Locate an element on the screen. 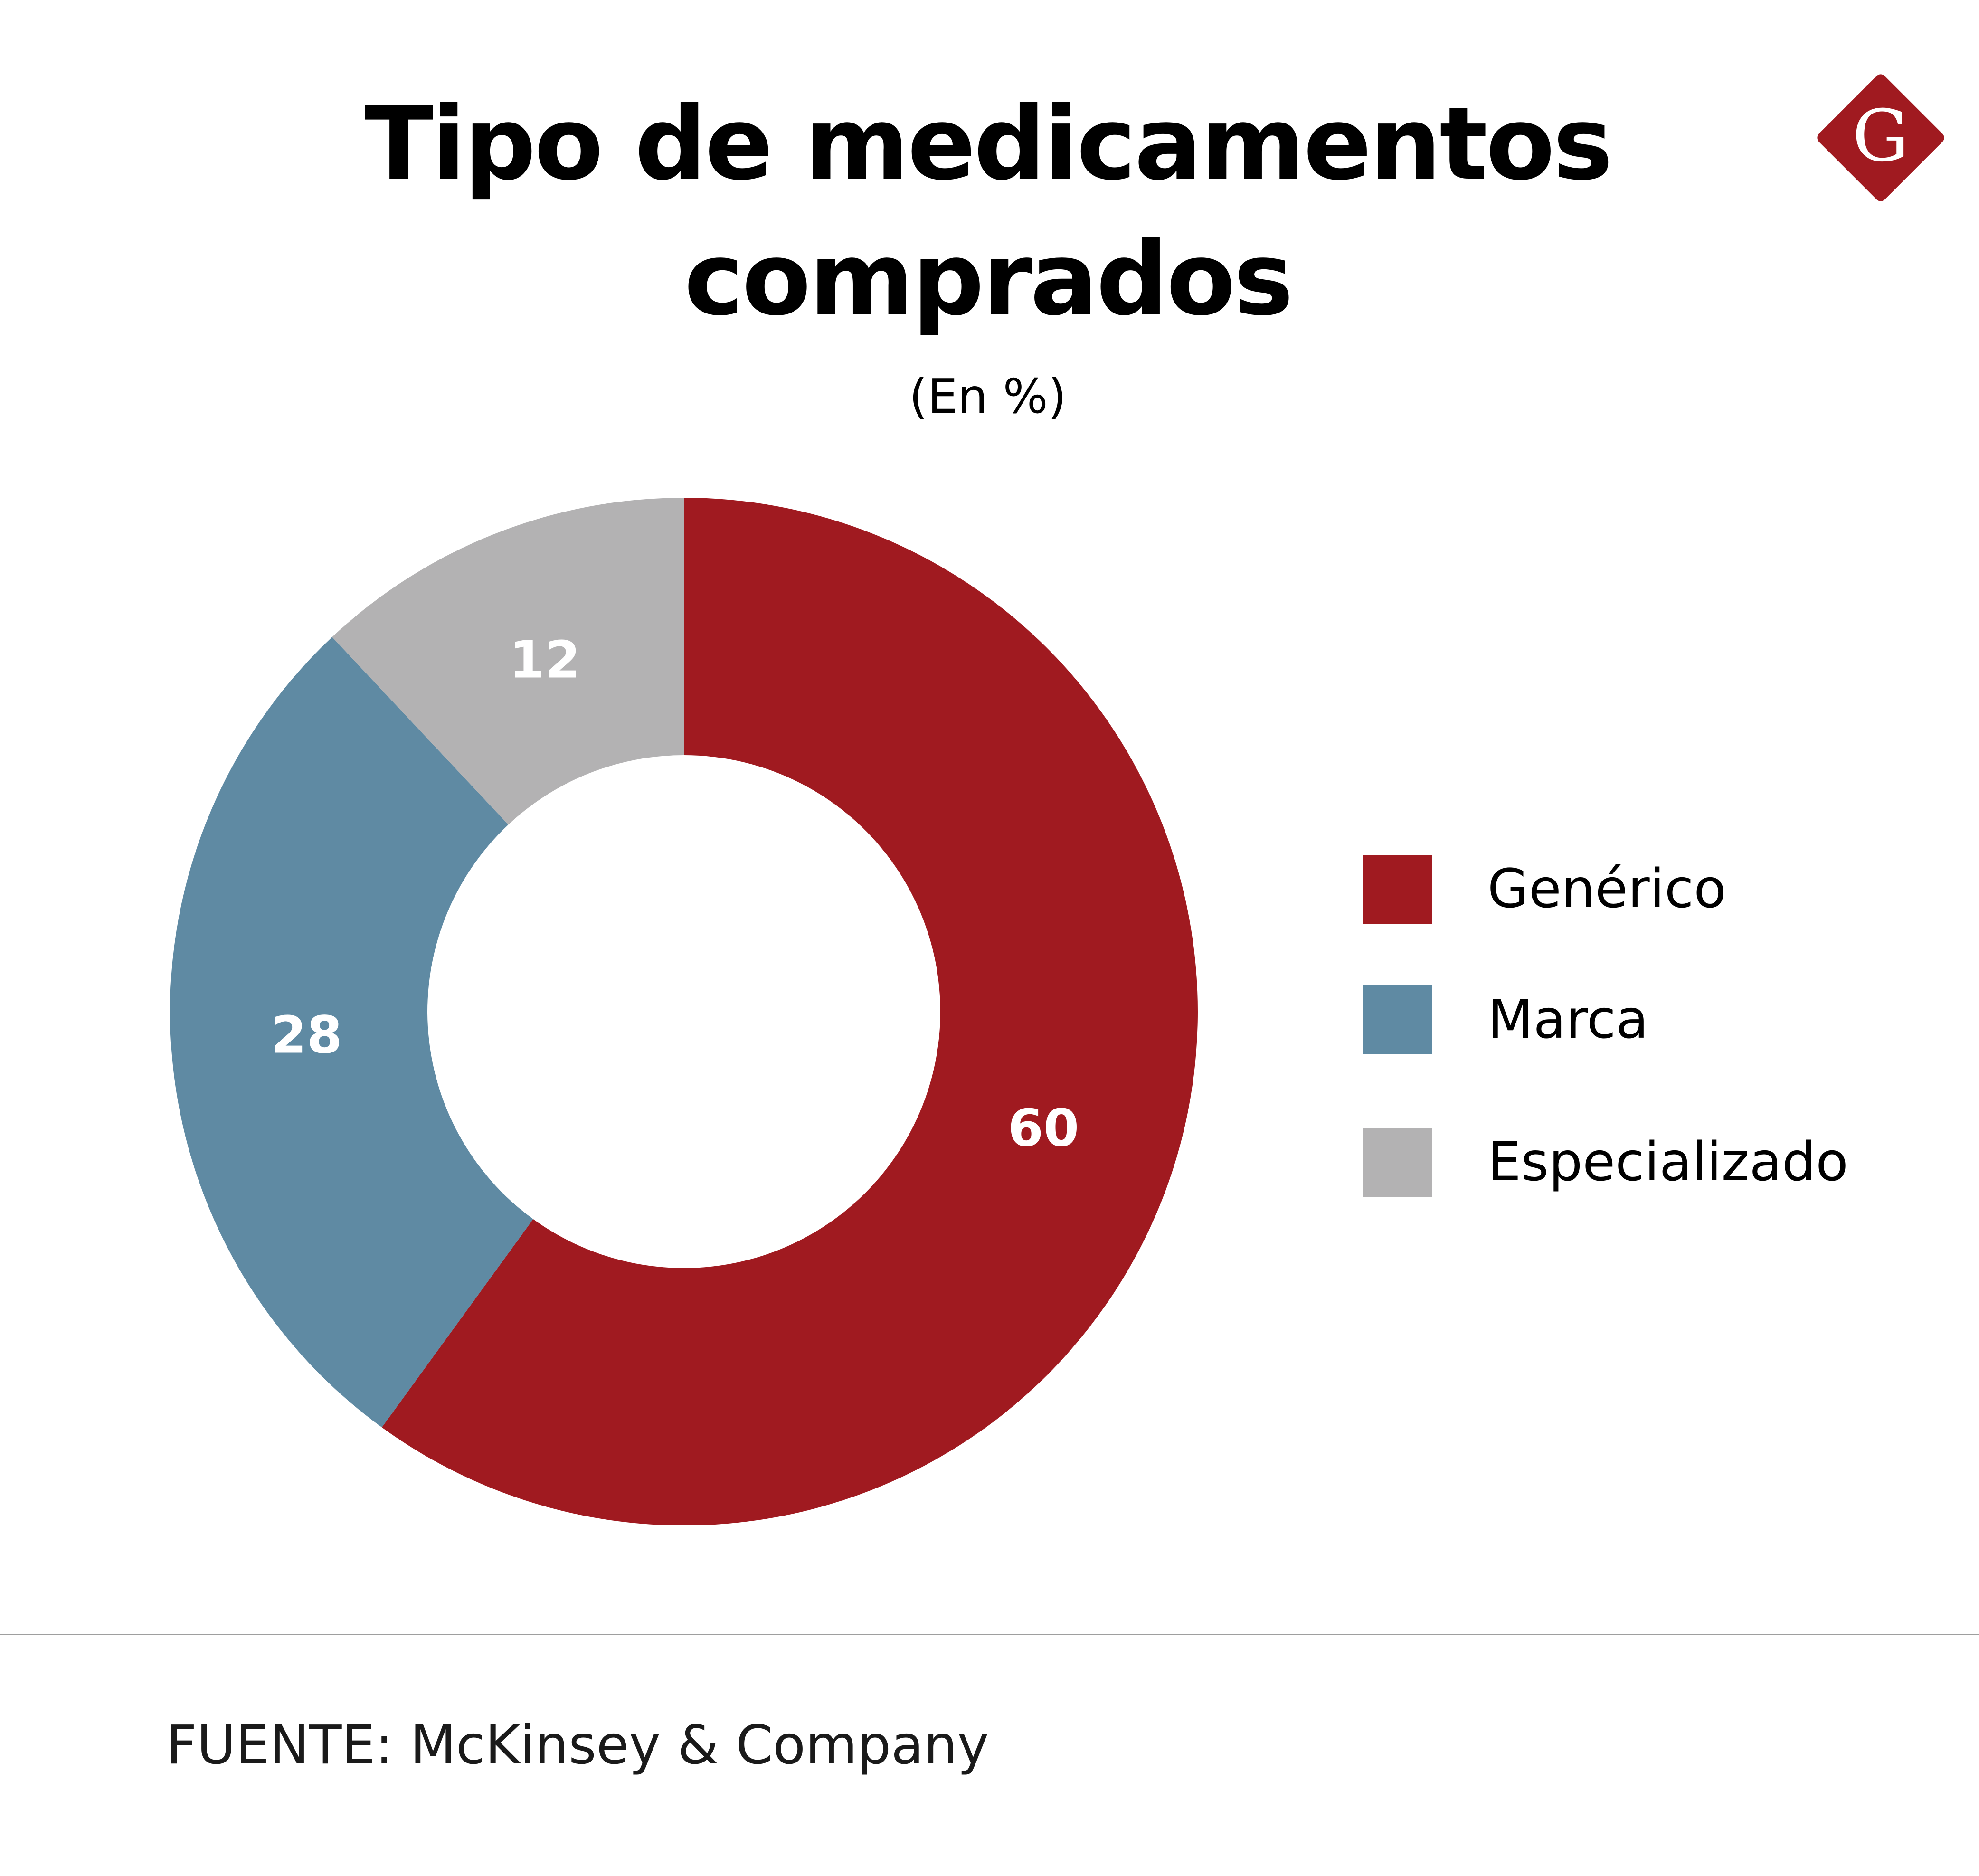 This screenshot has width=1979, height=1876. chart-subtitle: (En %) is located at coordinates (988, 397).